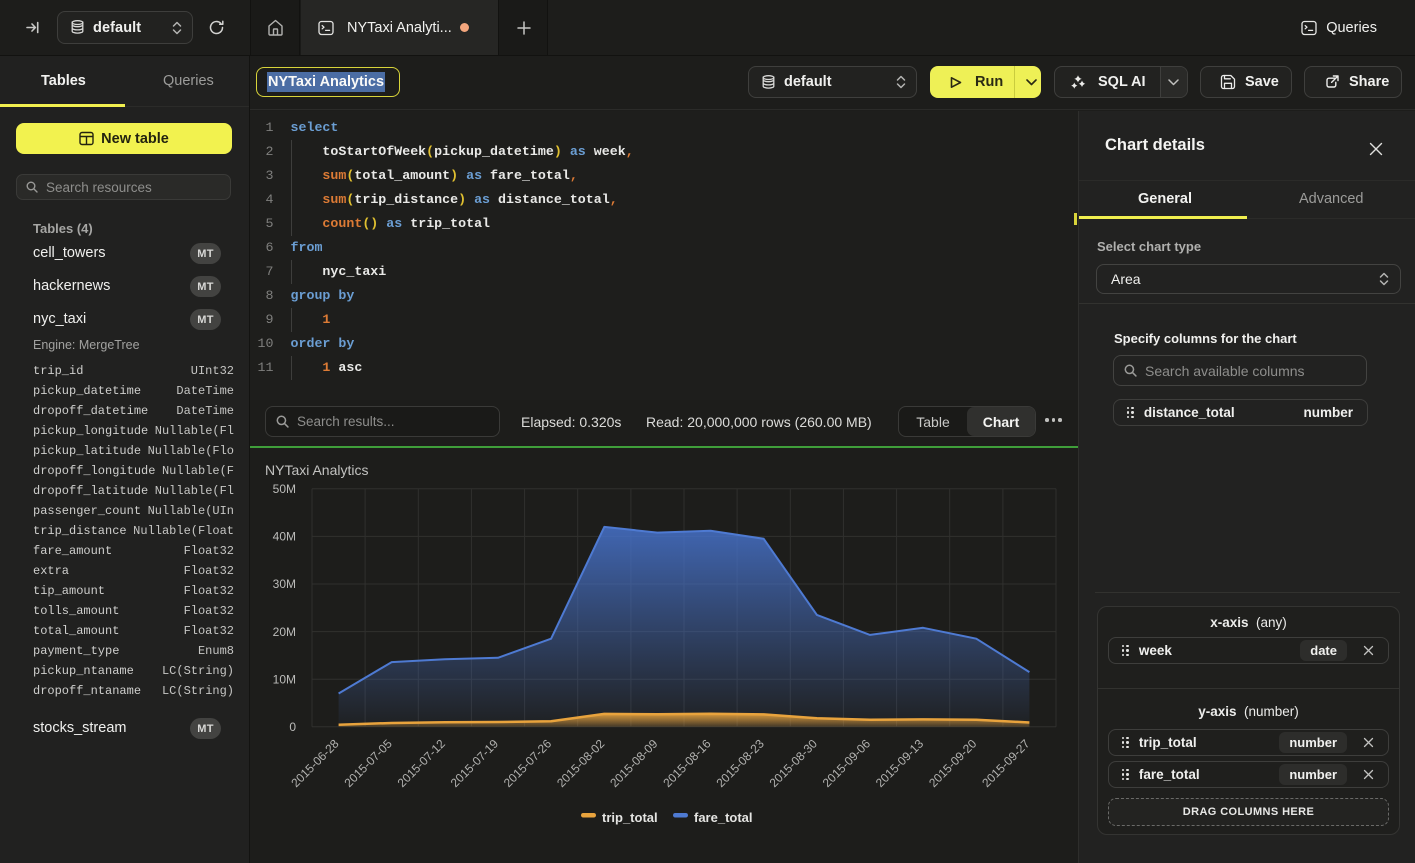 The image size is (1415, 863). I want to click on svg-text: trip_total, so click(630, 817).